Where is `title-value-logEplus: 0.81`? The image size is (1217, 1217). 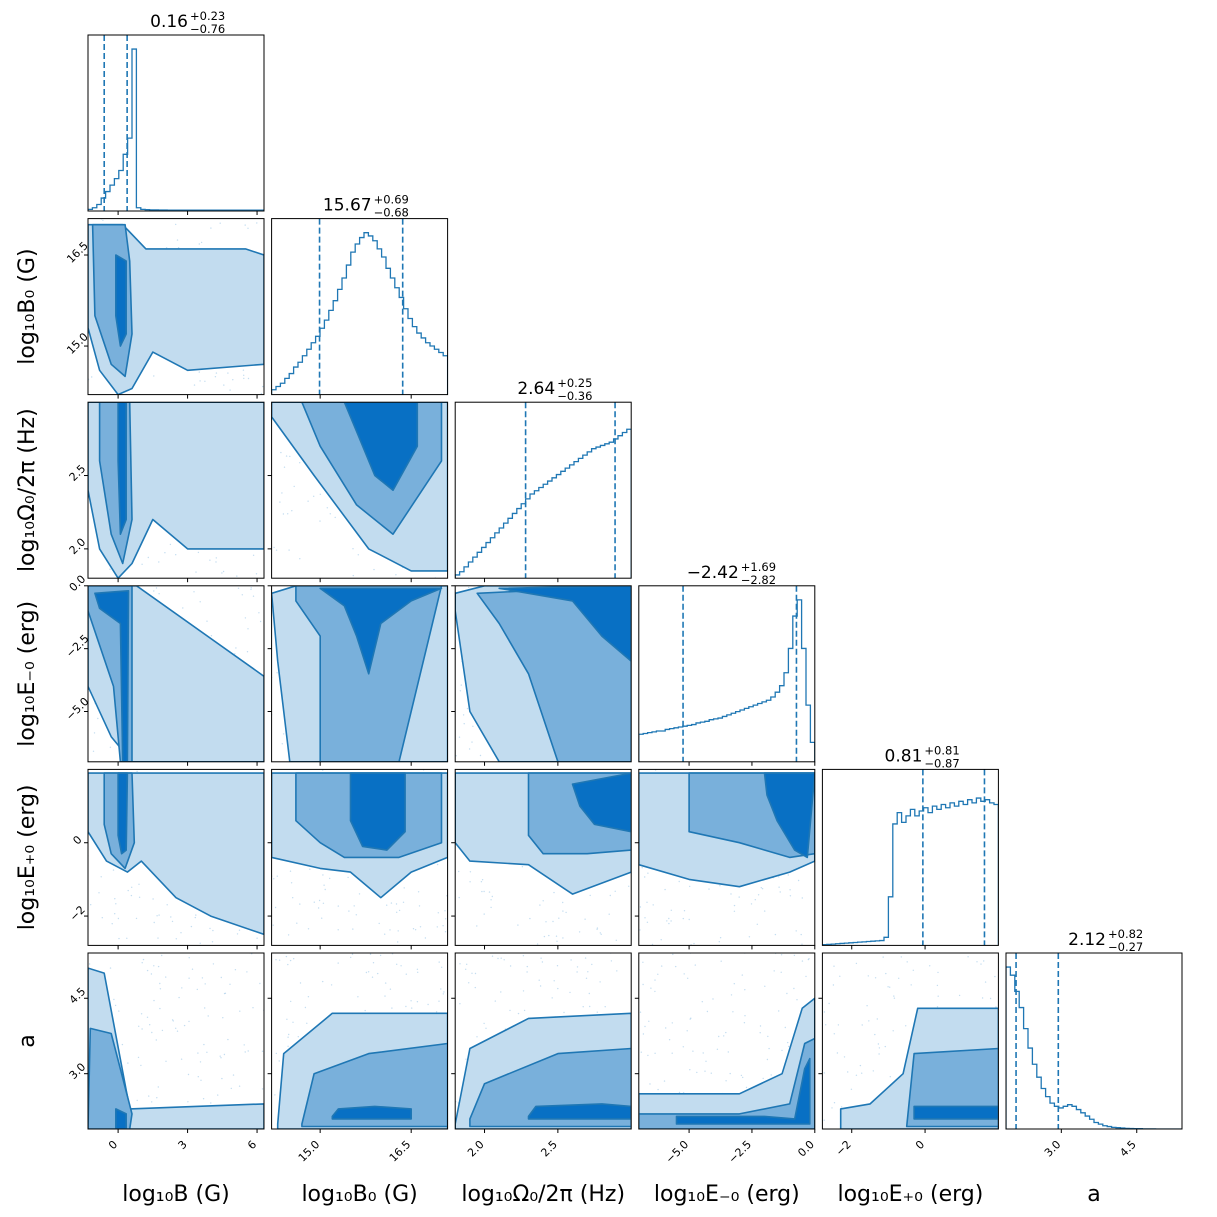
title-value-logEplus: 0.81 is located at coordinates (904, 756).